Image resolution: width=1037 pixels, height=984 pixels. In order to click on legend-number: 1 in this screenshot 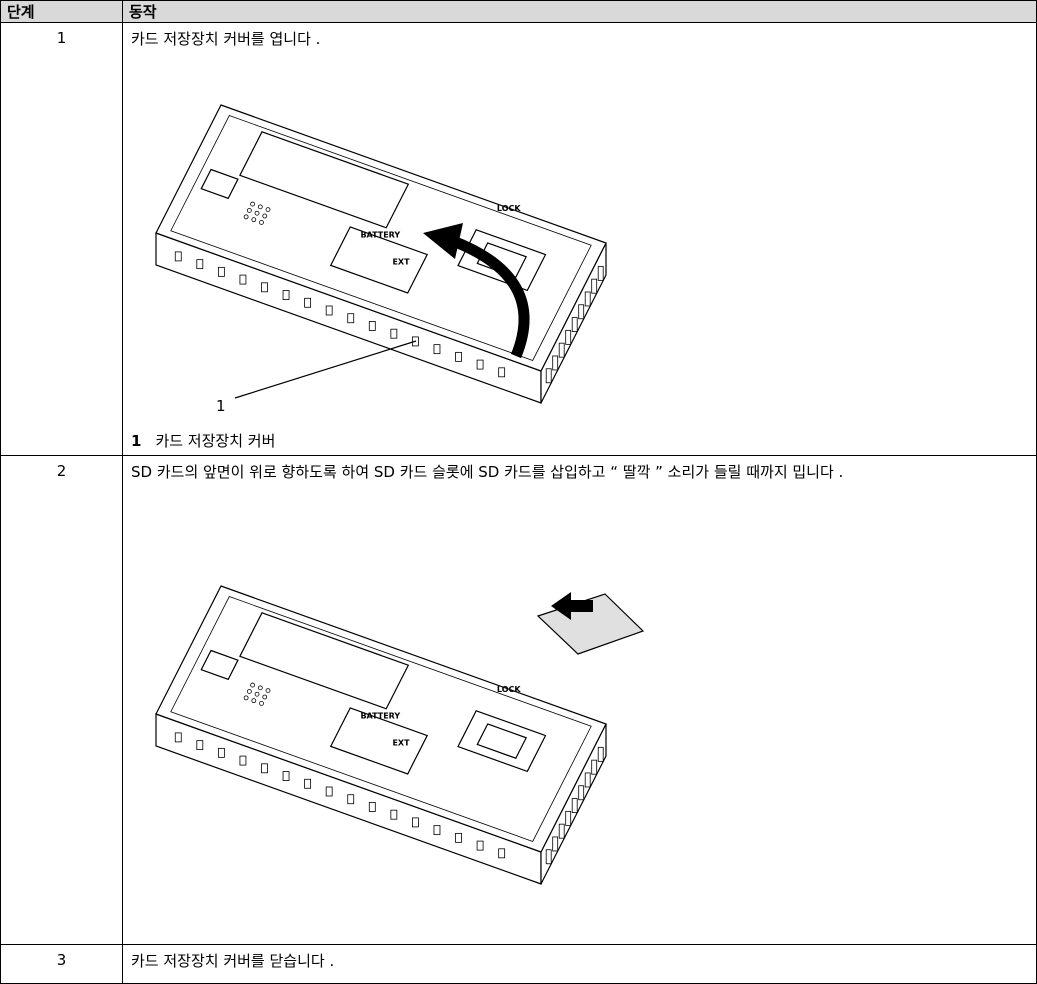, I will do `click(136, 441)`.